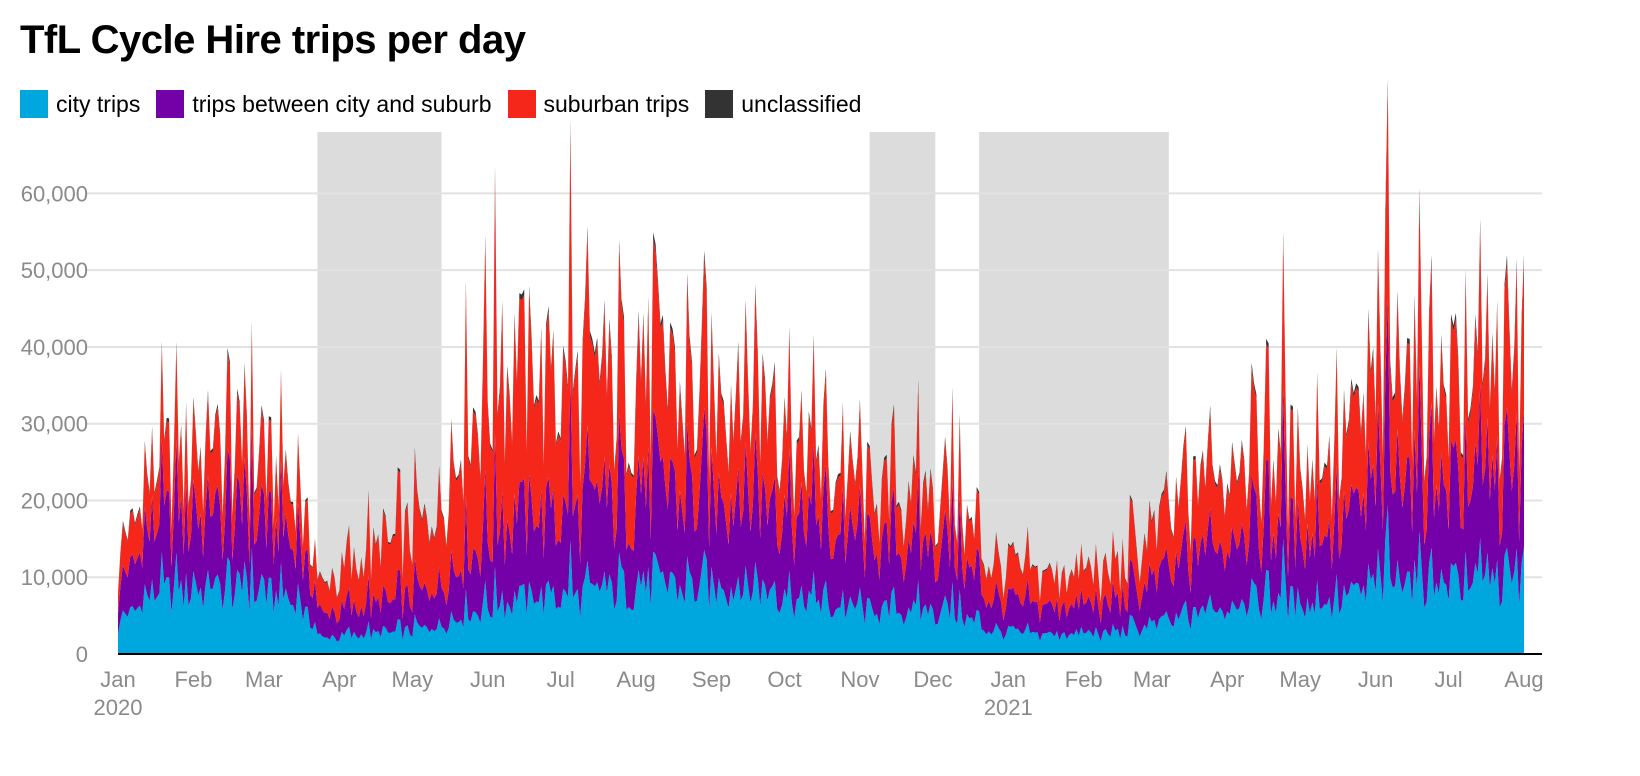 The width and height of the screenshot is (1640, 776). Describe the element at coordinates (54, 577) in the screenshot. I see `y-tick-label-1: 10,000` at that location.